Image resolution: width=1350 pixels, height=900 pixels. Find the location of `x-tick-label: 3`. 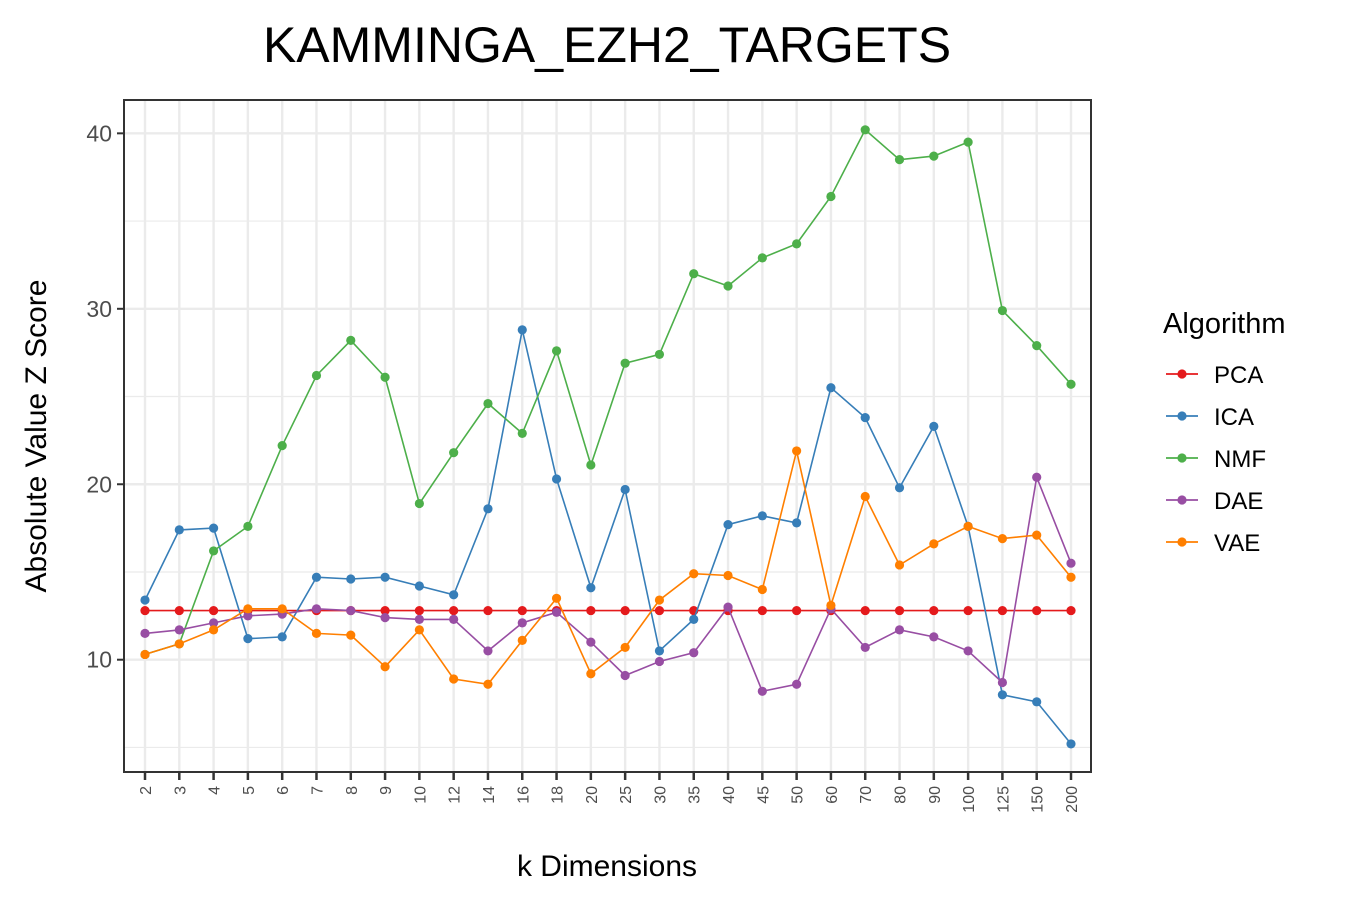

x-tick-label: 3 is located at coordinates (180, 790).